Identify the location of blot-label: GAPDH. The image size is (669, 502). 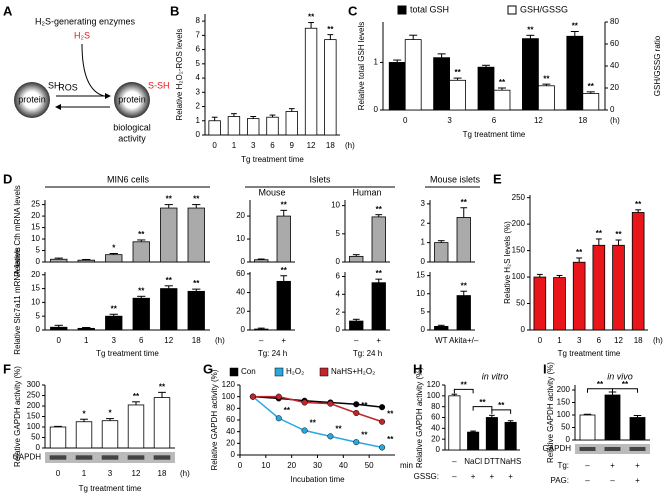
(557, 448).